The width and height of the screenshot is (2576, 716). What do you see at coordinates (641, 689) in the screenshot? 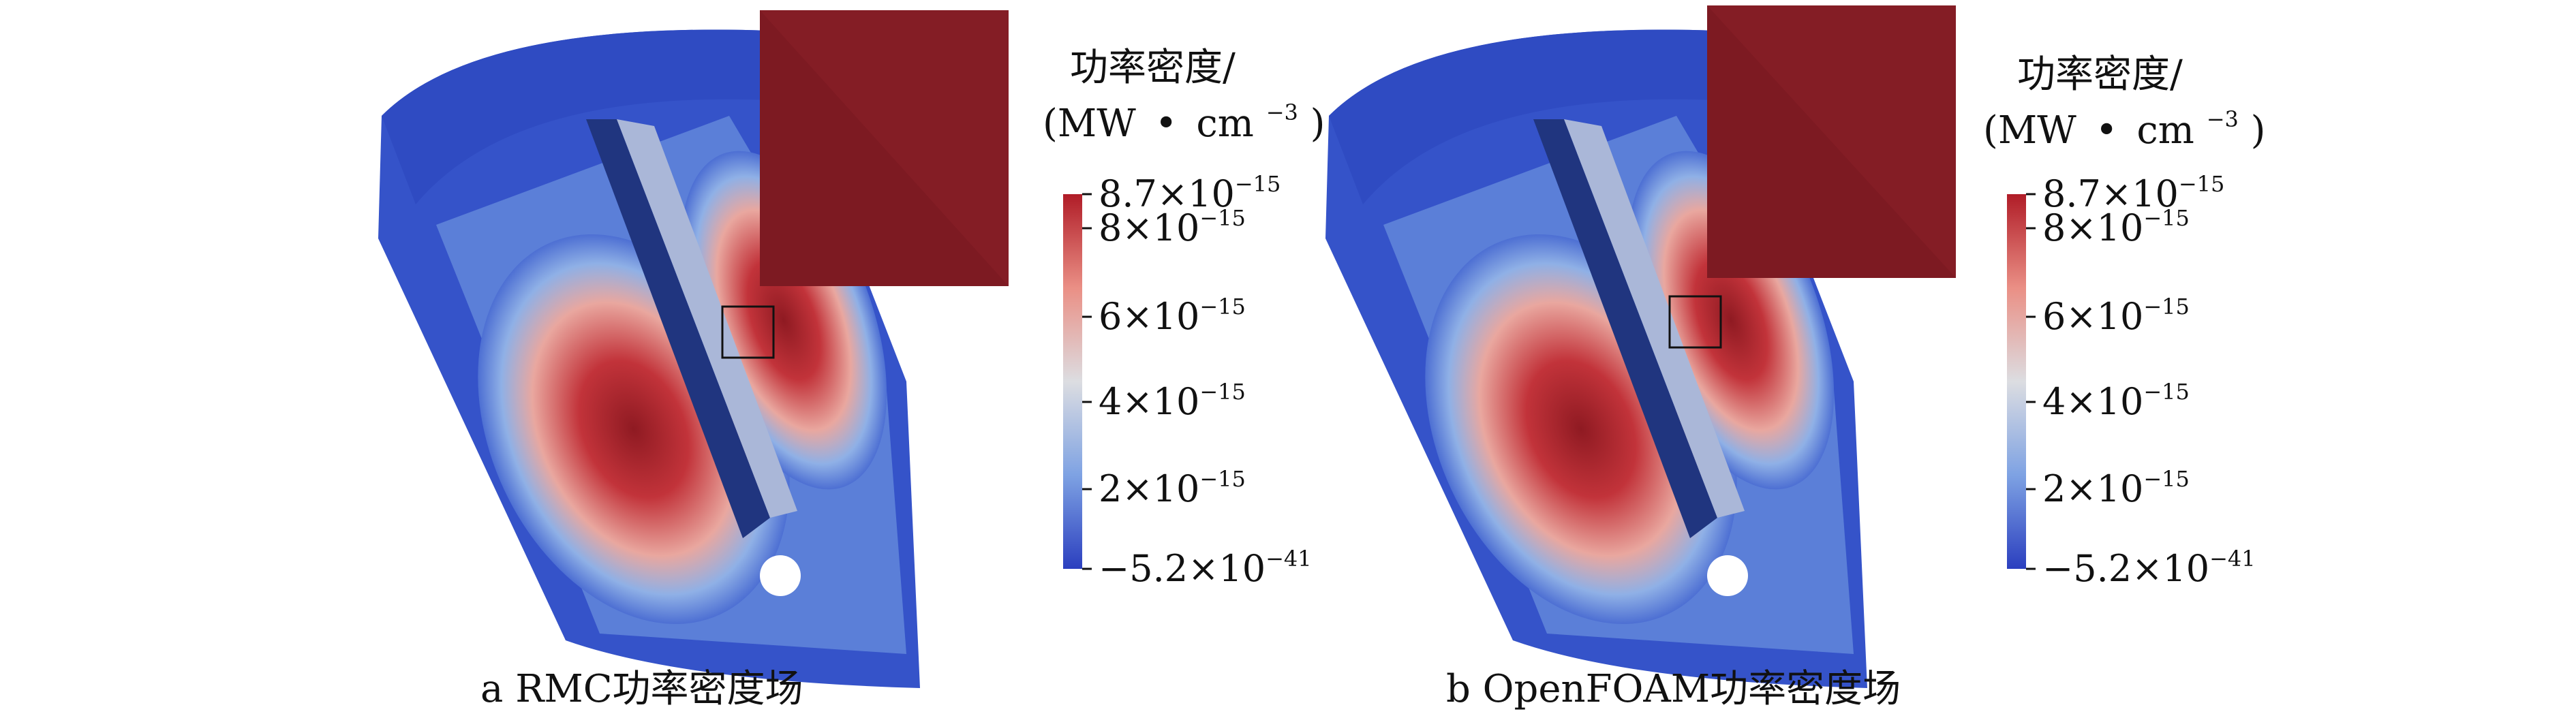
I see `panel-caption: a RMC功率密度场` at bounding box center [641, 689].